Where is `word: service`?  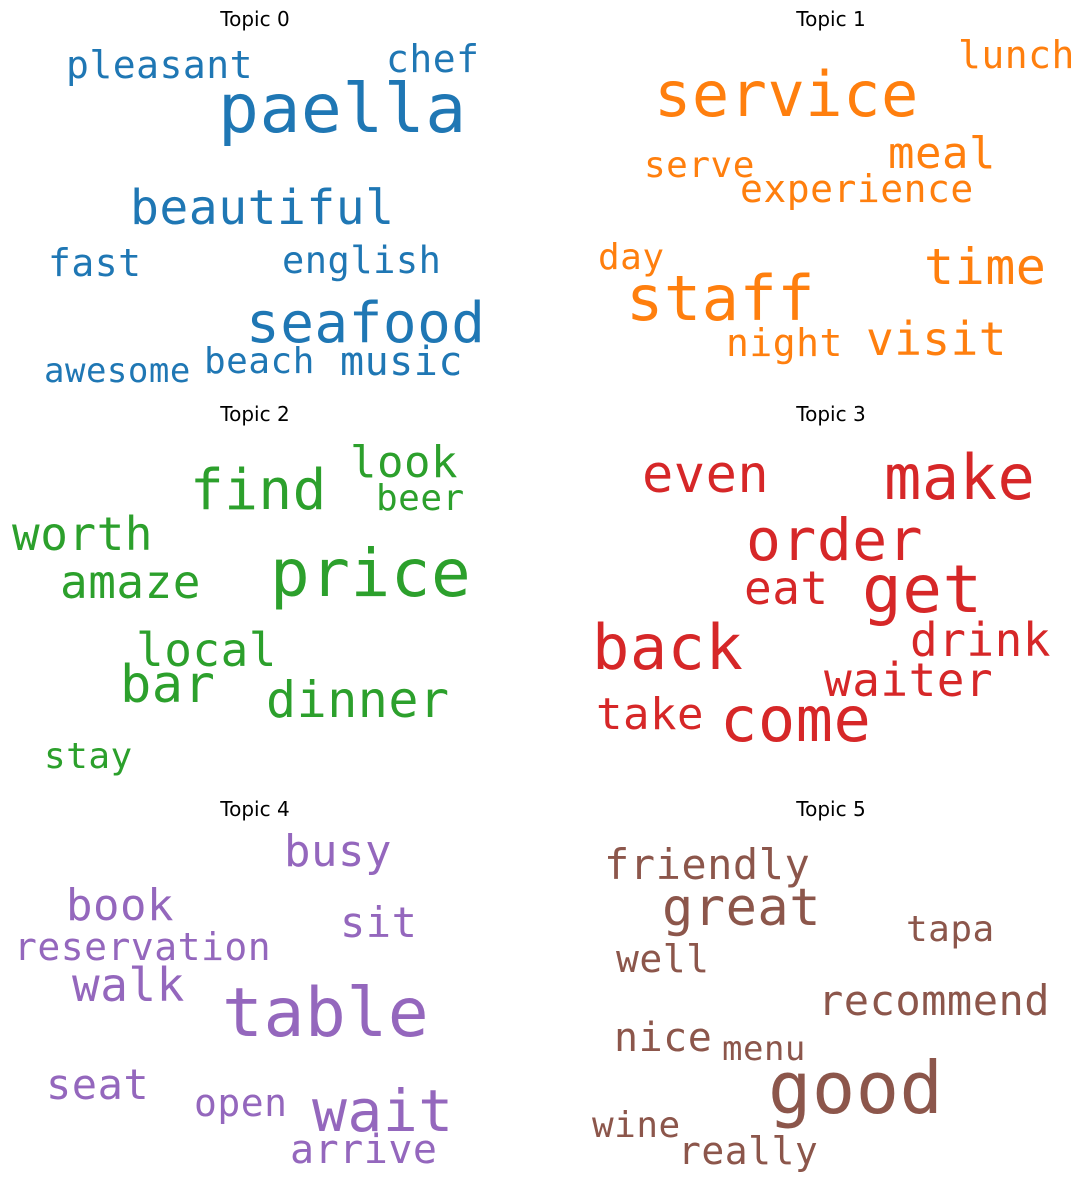 word: service is located at coordinates (786, 94).